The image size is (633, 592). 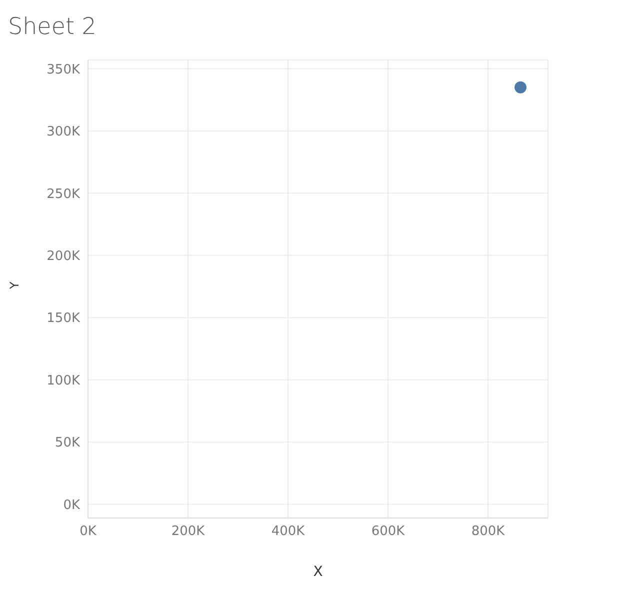 I want to click on y-tick-label: 100K, so click(x=63, y=380).